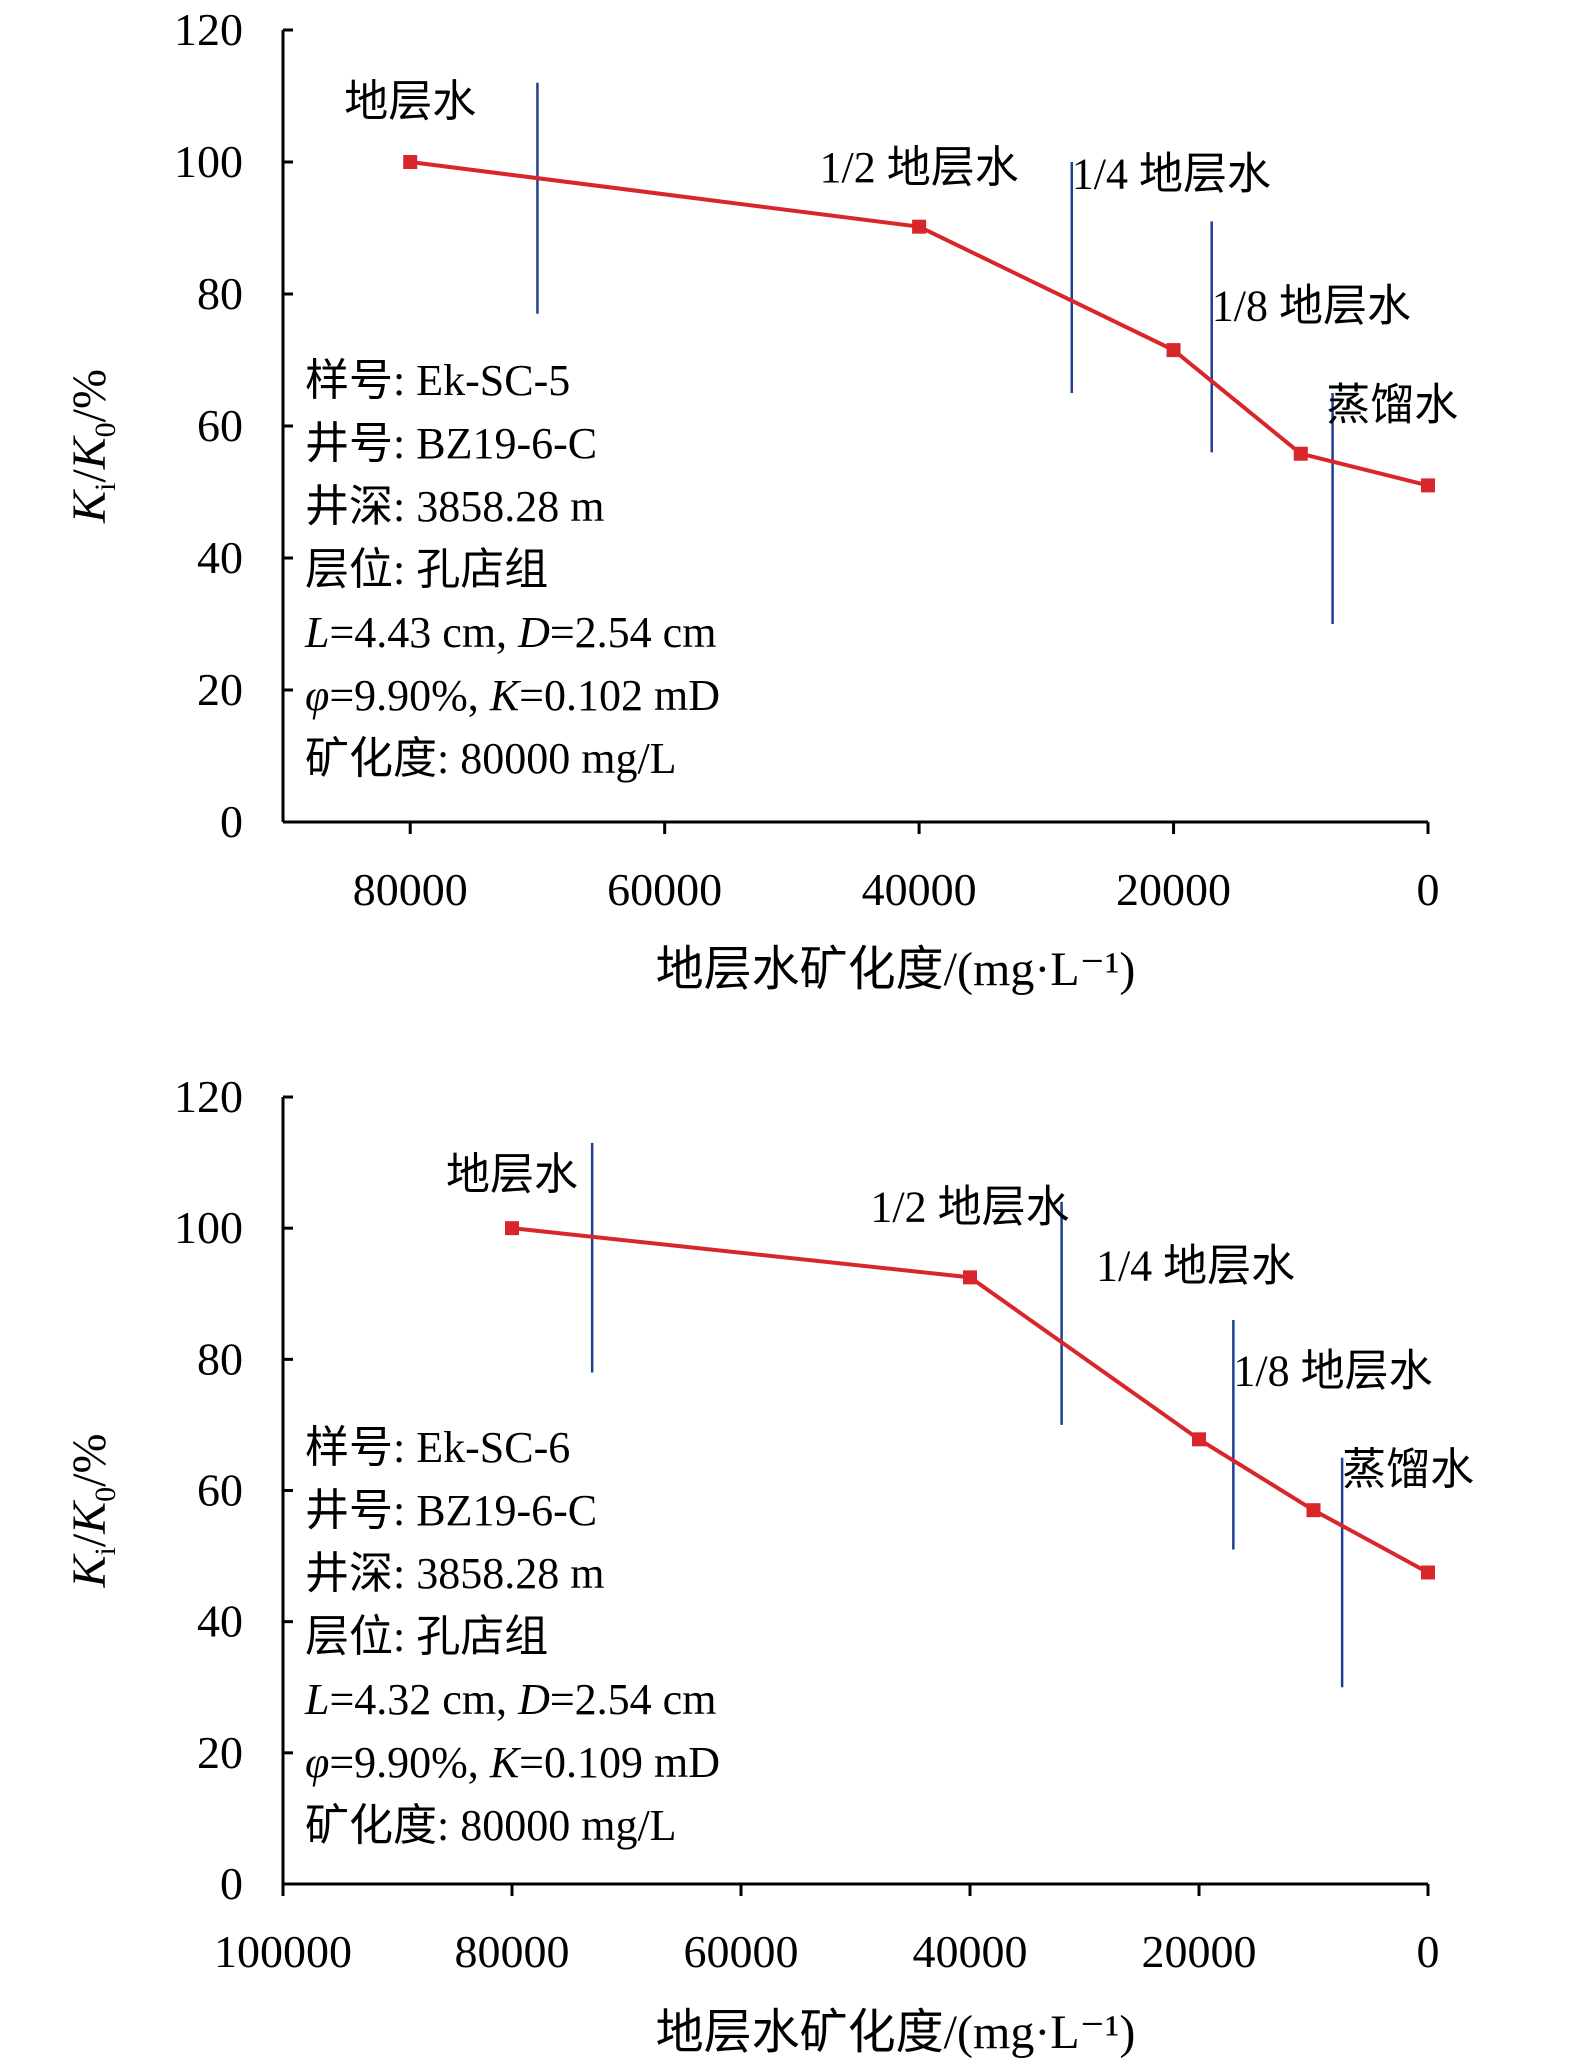 This screenshot has height=2072, width=1575. I want to click on sample-info-line: φ=9.90%, K=0.109 mD, so click(512, 1762).